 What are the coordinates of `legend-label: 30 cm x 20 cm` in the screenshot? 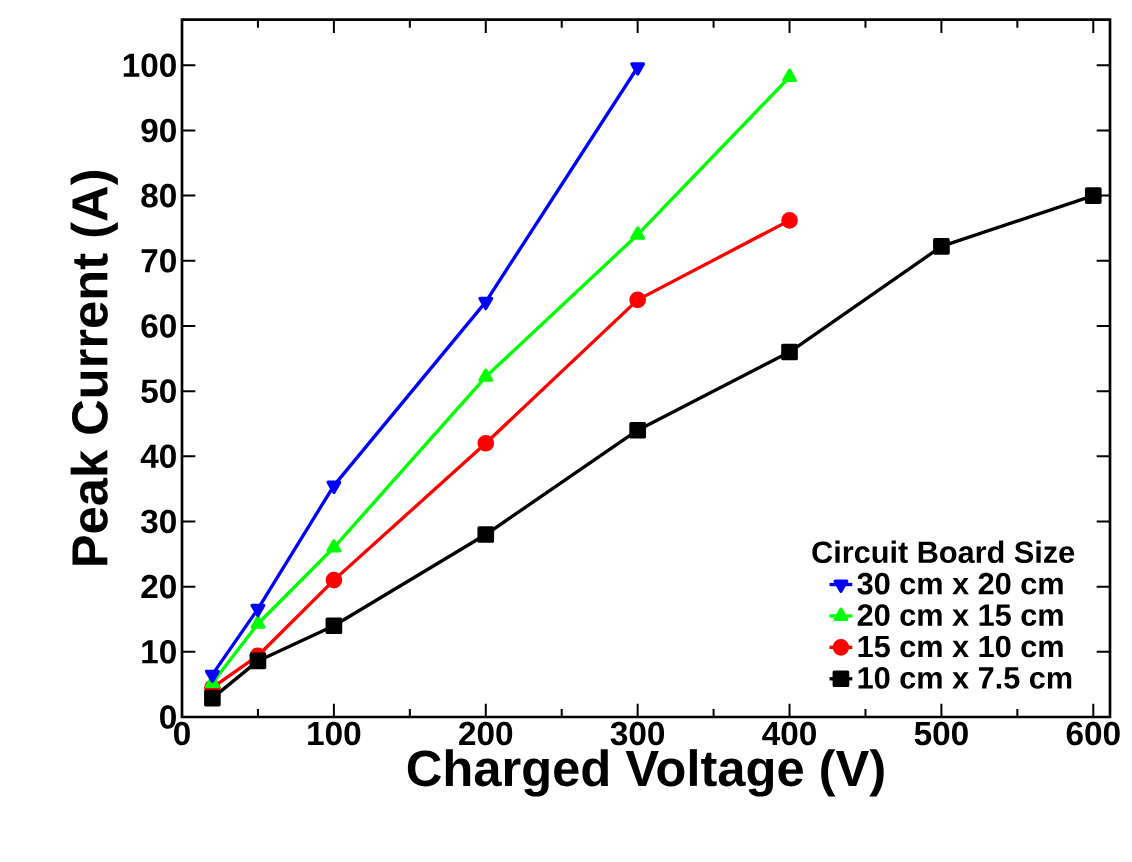 It's located at (960, 583).